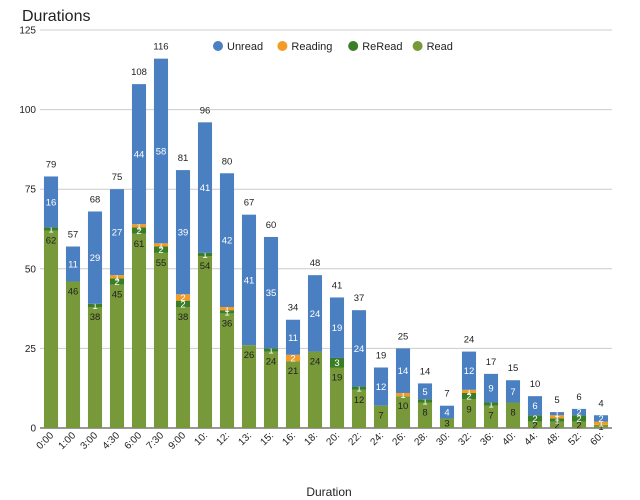 The width and height of the screenshot is (640, 500). Describe the element at coordinates (382, 47) in the screenshot. I see `legend-label-reread: ReRead` at that location.